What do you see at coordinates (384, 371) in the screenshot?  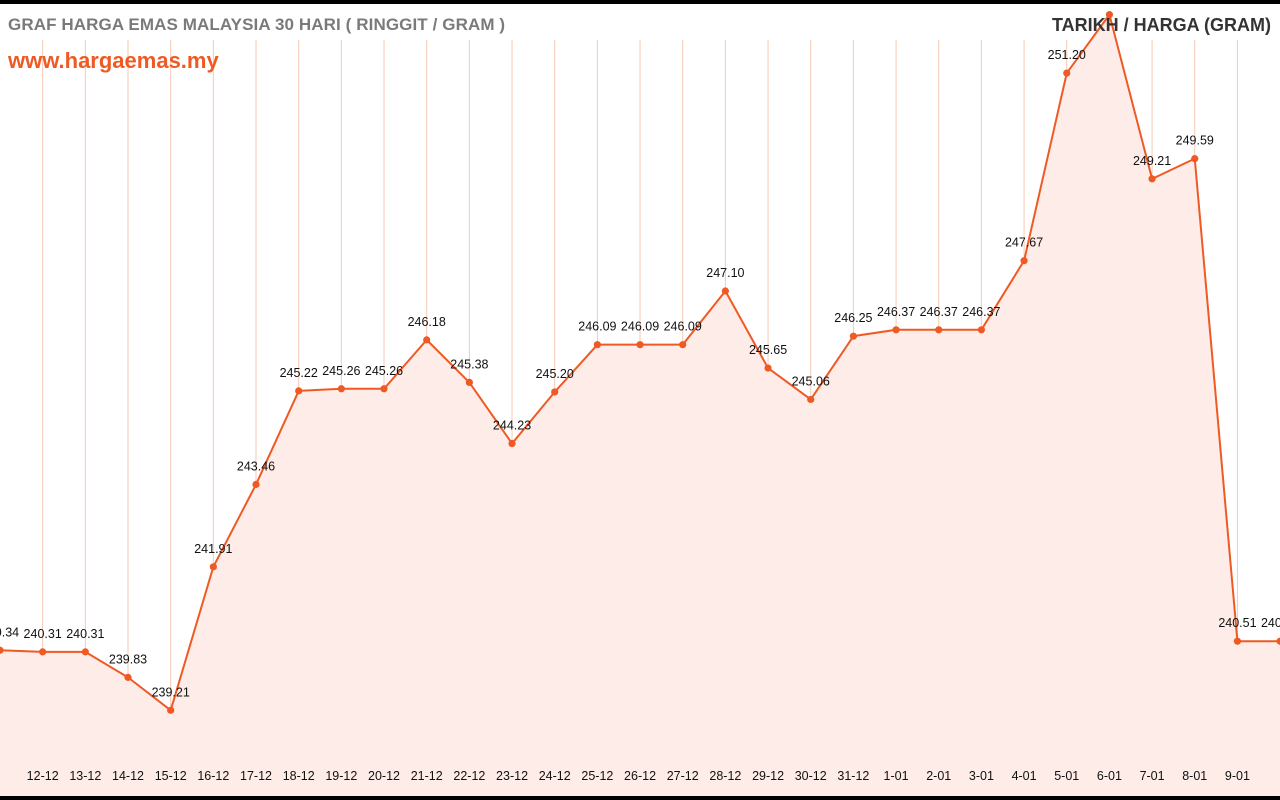 I see `value-label-20-12: 245.26` at bounding box center [384, 371].